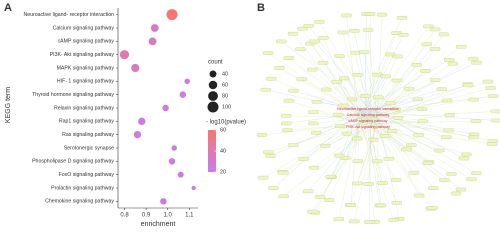  What do you see at coordinates (368, 127) in the screenshot?
I see `hub-label: PI3K-Akt signaling pathway` at bounding box center [368, 127].